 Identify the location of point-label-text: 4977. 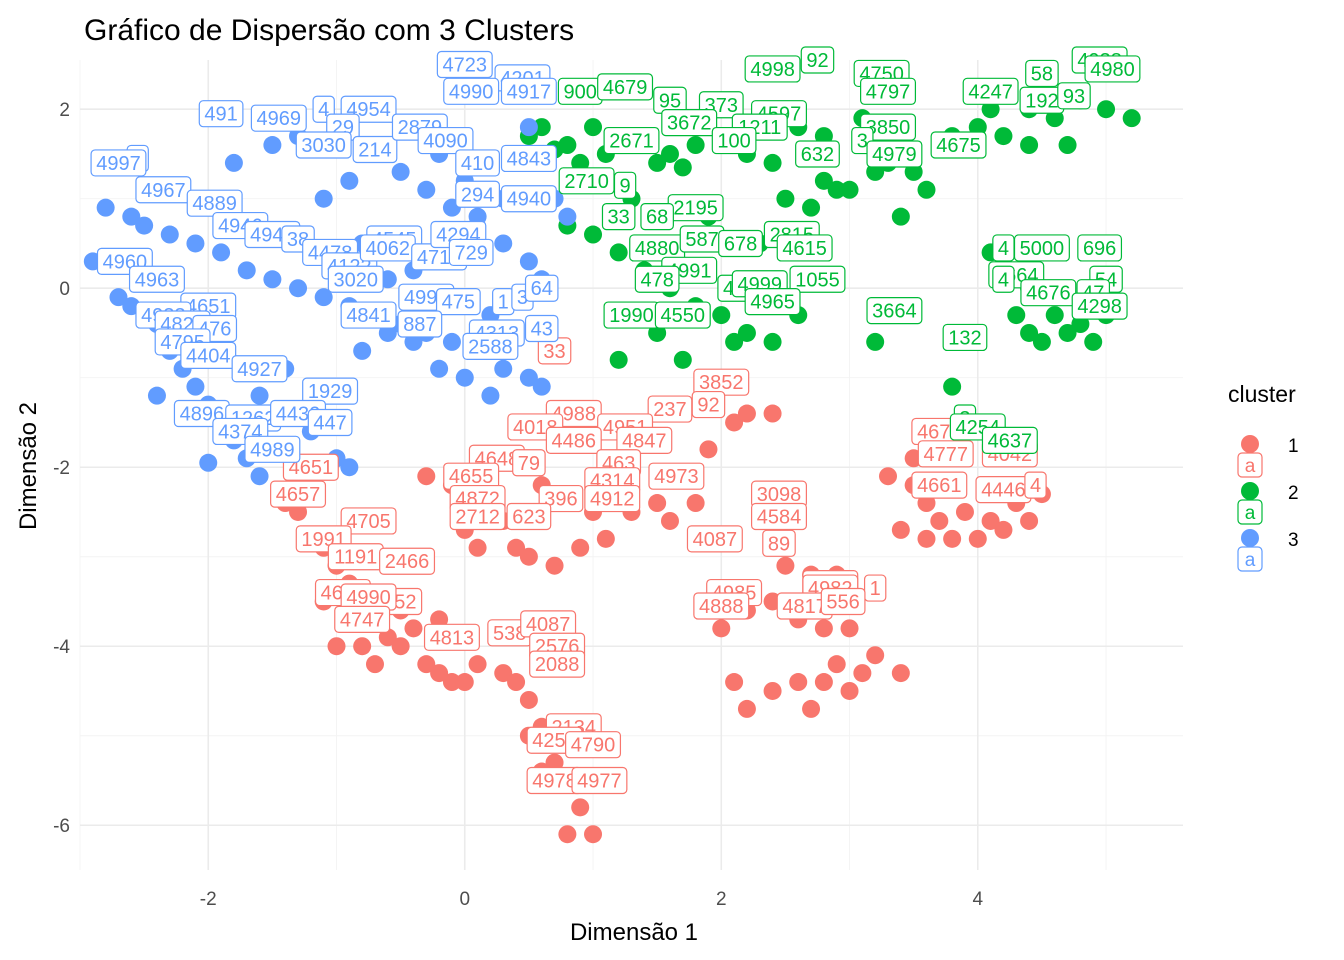
(599, 781).